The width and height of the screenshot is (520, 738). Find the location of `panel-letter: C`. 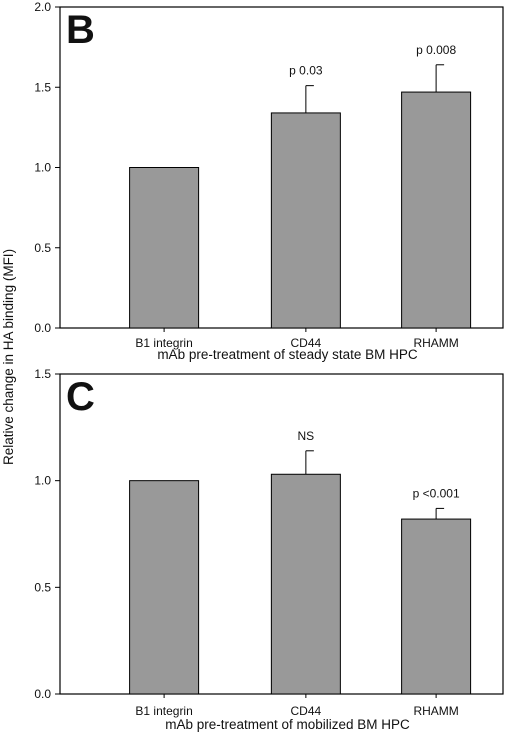

panel-letter: C is located at coordinates (80, 397).